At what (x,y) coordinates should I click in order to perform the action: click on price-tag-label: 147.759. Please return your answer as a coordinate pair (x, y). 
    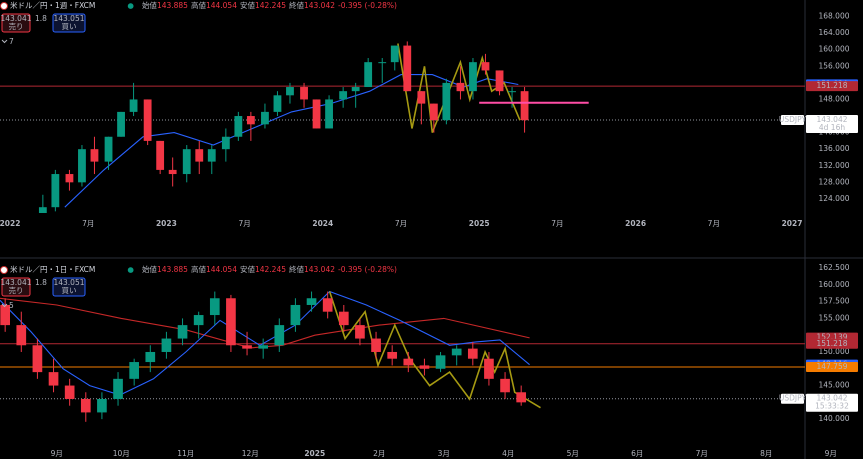
    Looking at the image, I should click on (831, 366).